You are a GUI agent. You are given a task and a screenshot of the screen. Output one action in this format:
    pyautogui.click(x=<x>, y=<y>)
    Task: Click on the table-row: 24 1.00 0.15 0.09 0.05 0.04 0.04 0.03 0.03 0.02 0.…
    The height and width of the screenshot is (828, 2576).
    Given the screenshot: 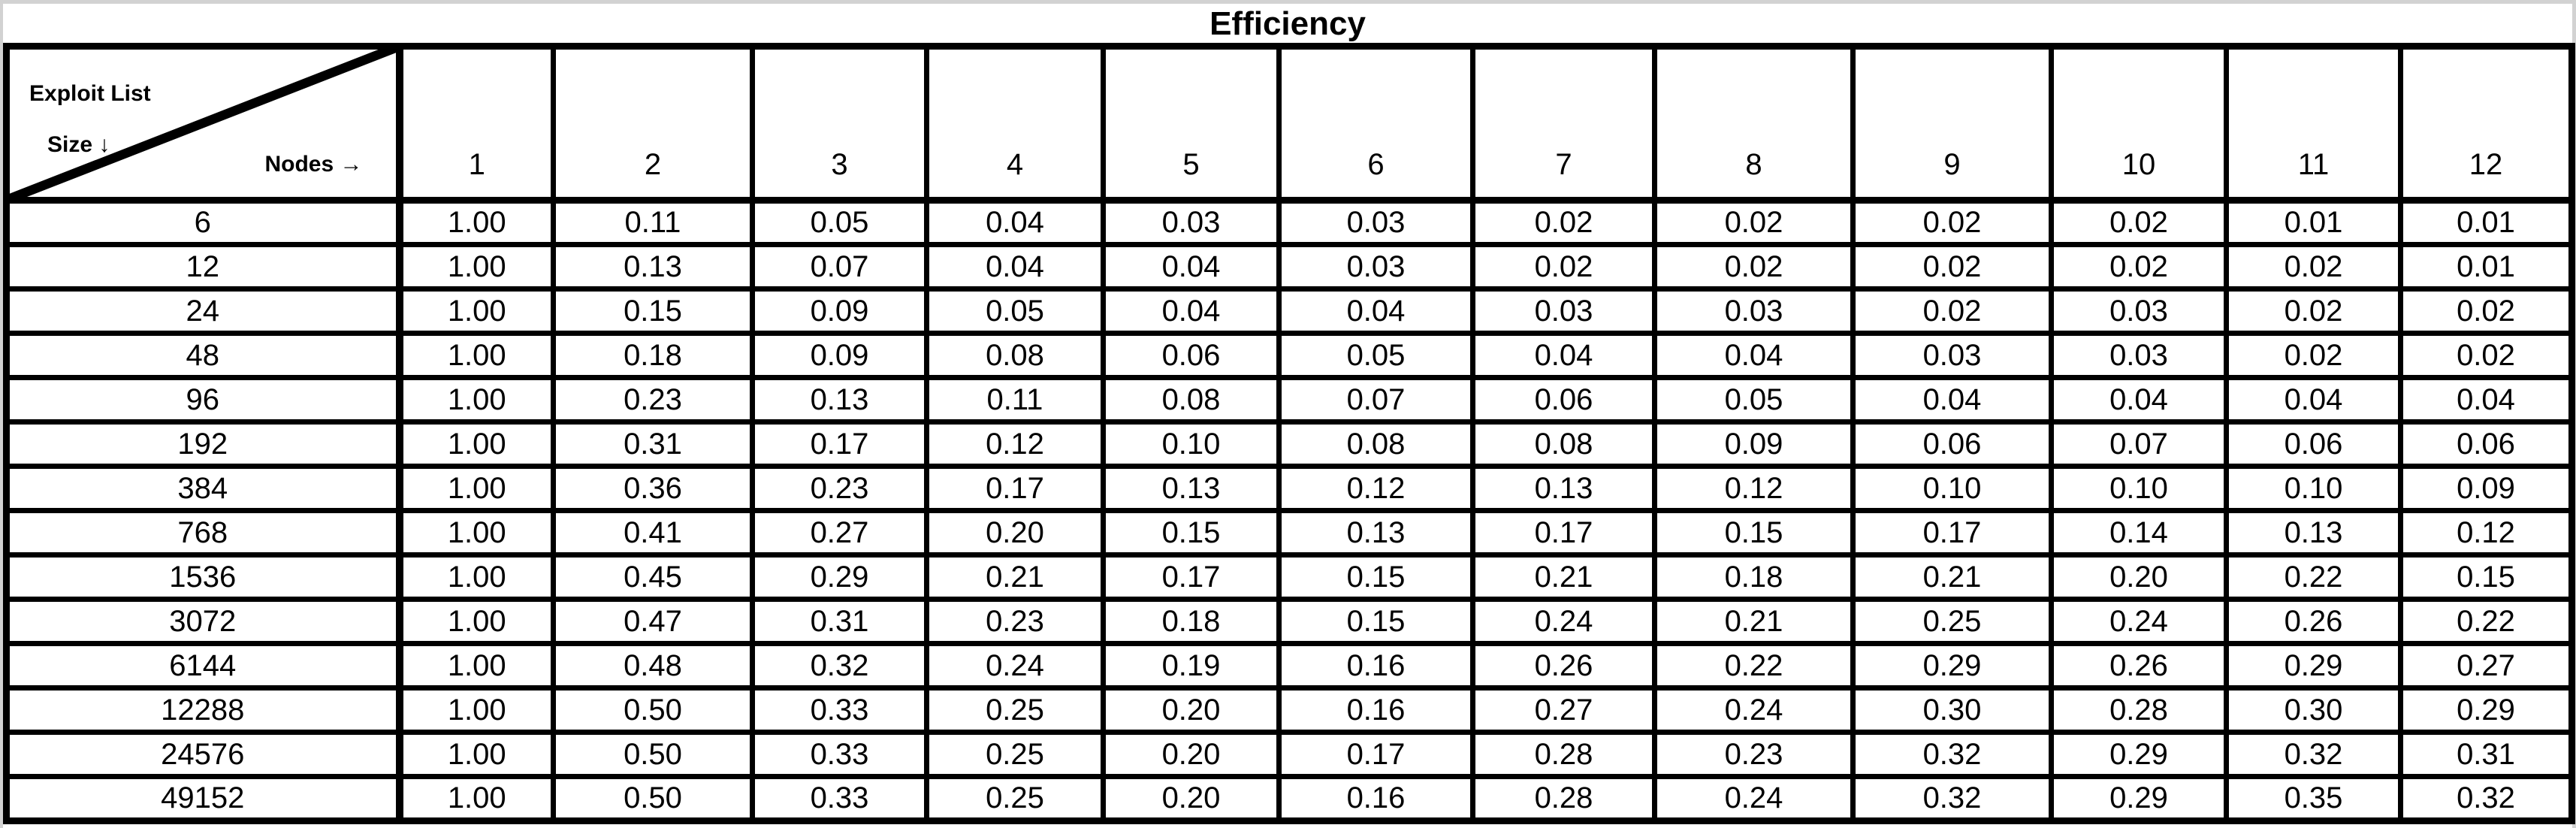 What is the action you would take?
    pyautogui.click(x=1289, y=311)
    